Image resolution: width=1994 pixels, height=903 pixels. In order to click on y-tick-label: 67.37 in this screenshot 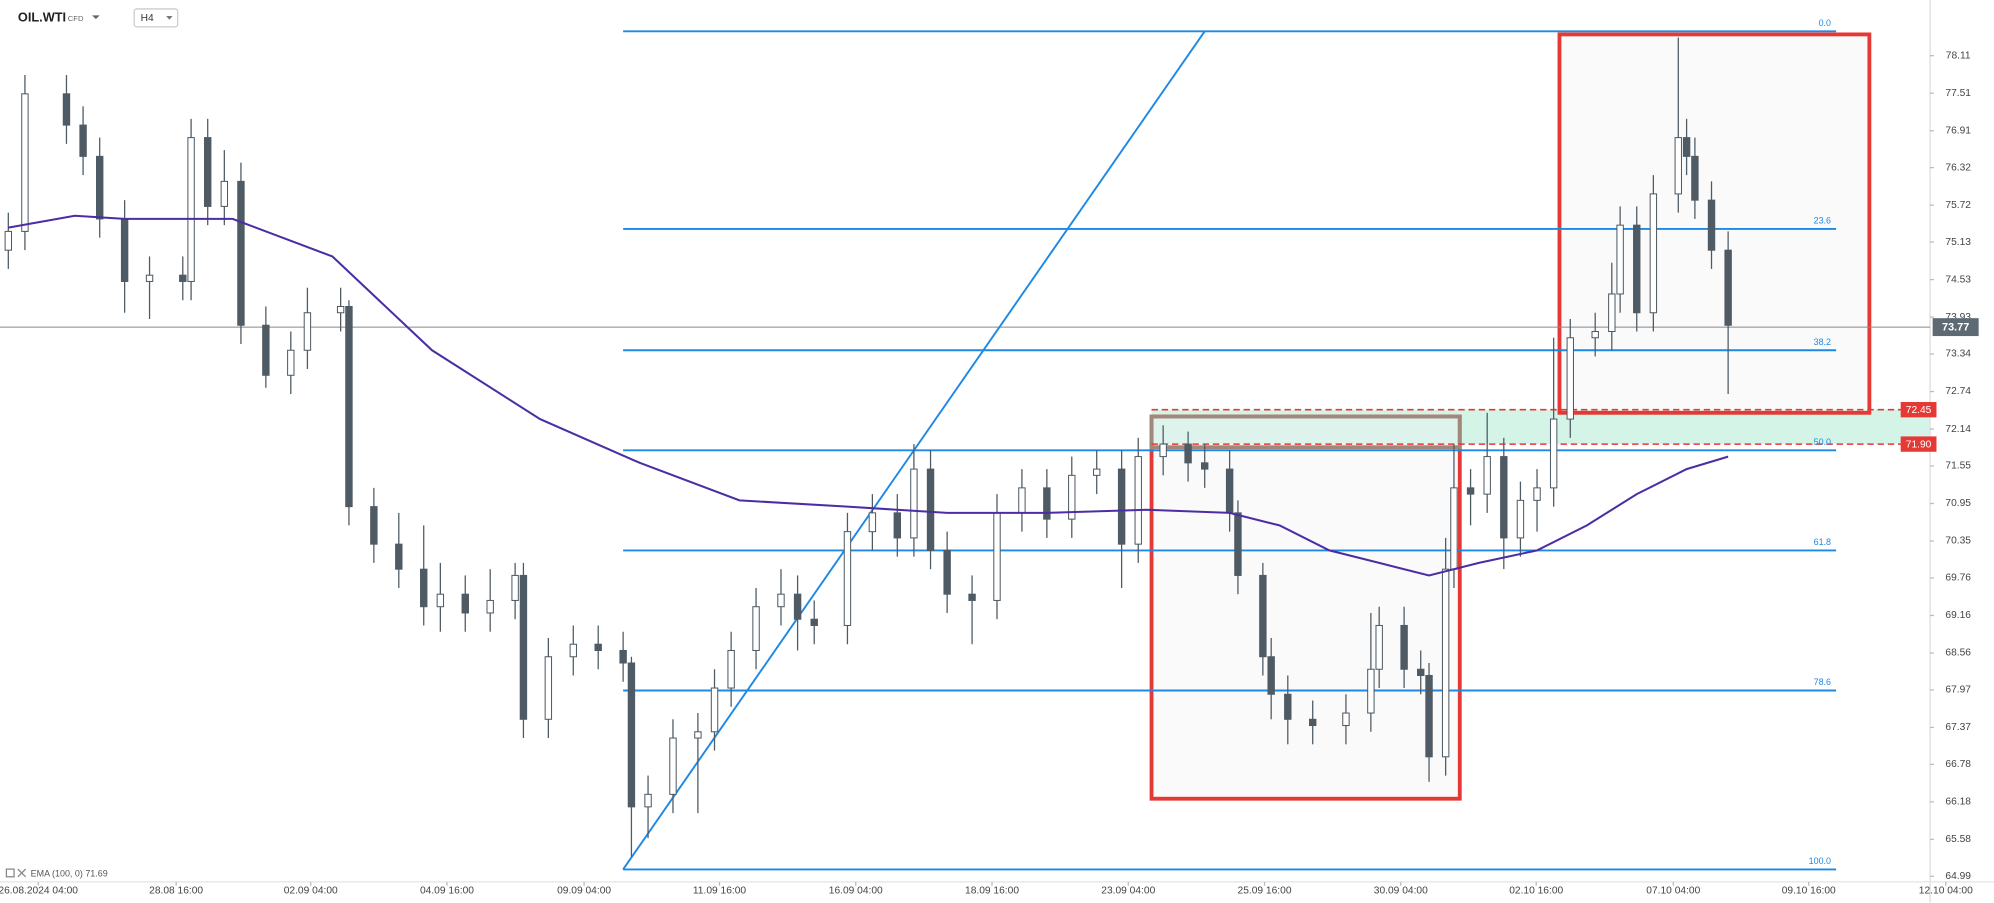, I will do `click(1958, 727)`.